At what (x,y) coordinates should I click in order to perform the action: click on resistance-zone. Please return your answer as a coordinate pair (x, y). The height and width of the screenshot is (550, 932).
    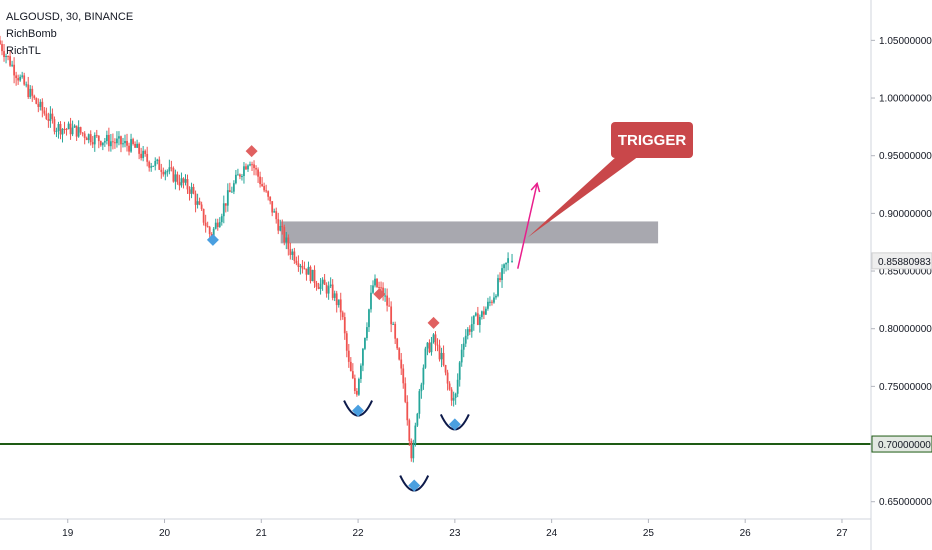
    Looking at the image, I should click on (469, 232).